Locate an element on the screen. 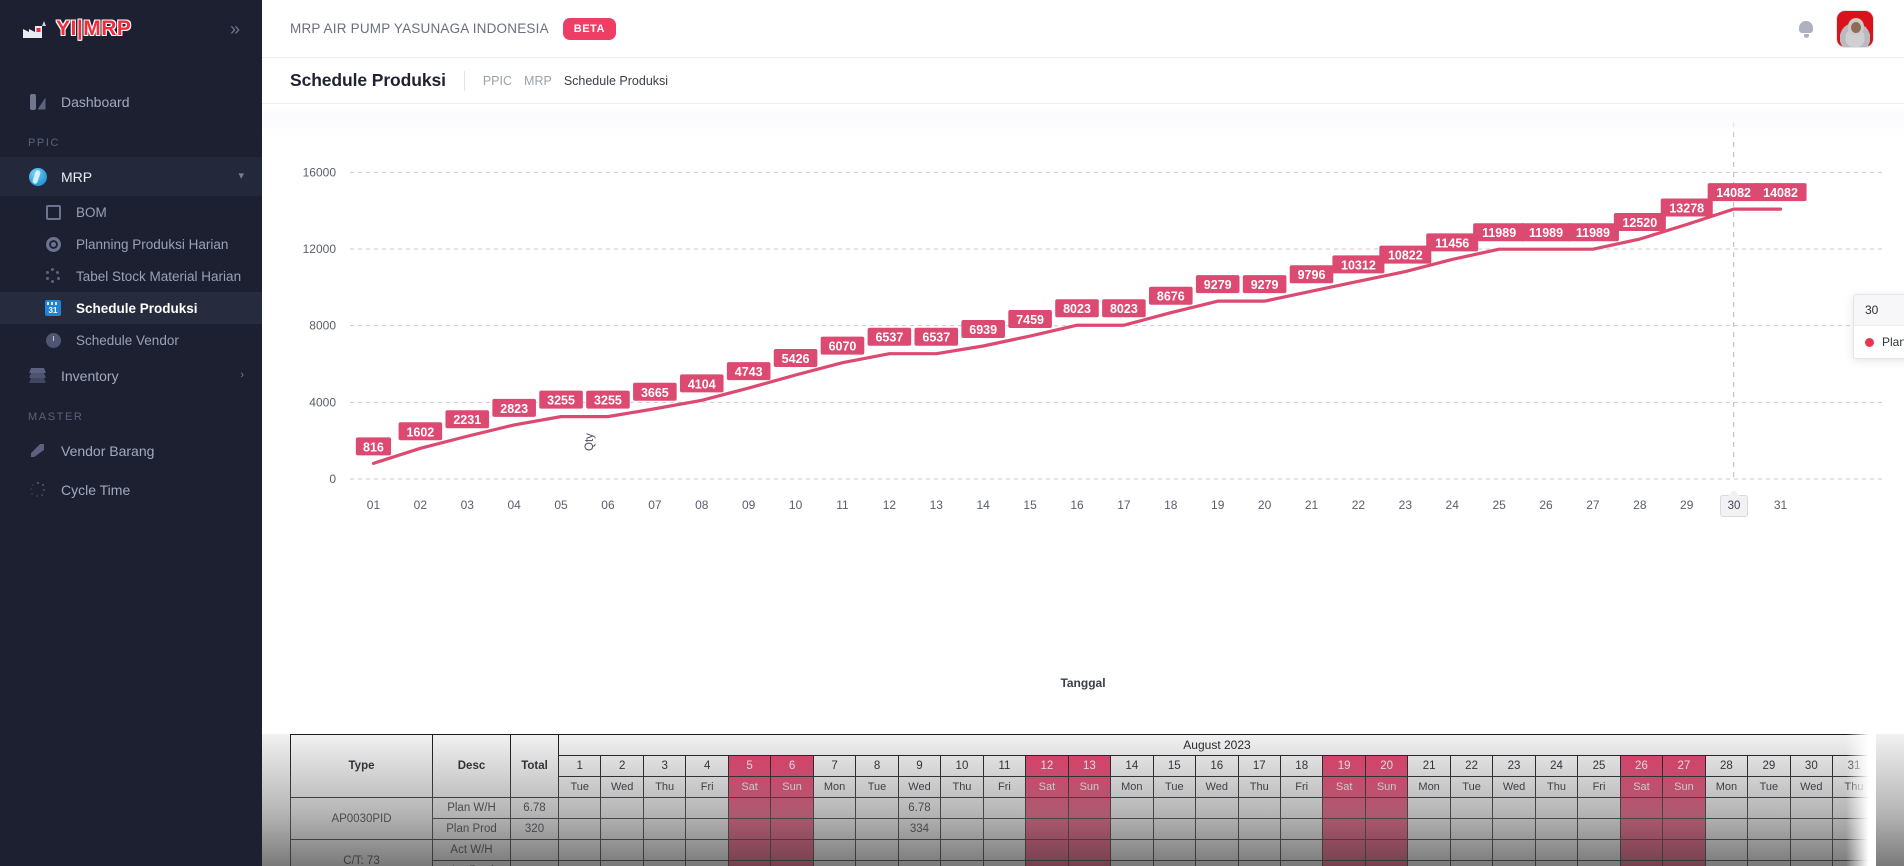 Image resolution: width=1904 pixels, height=866 pixels. sidebar-item-vendor-barang: Vendor Barang is located at coordinates (131, 450).